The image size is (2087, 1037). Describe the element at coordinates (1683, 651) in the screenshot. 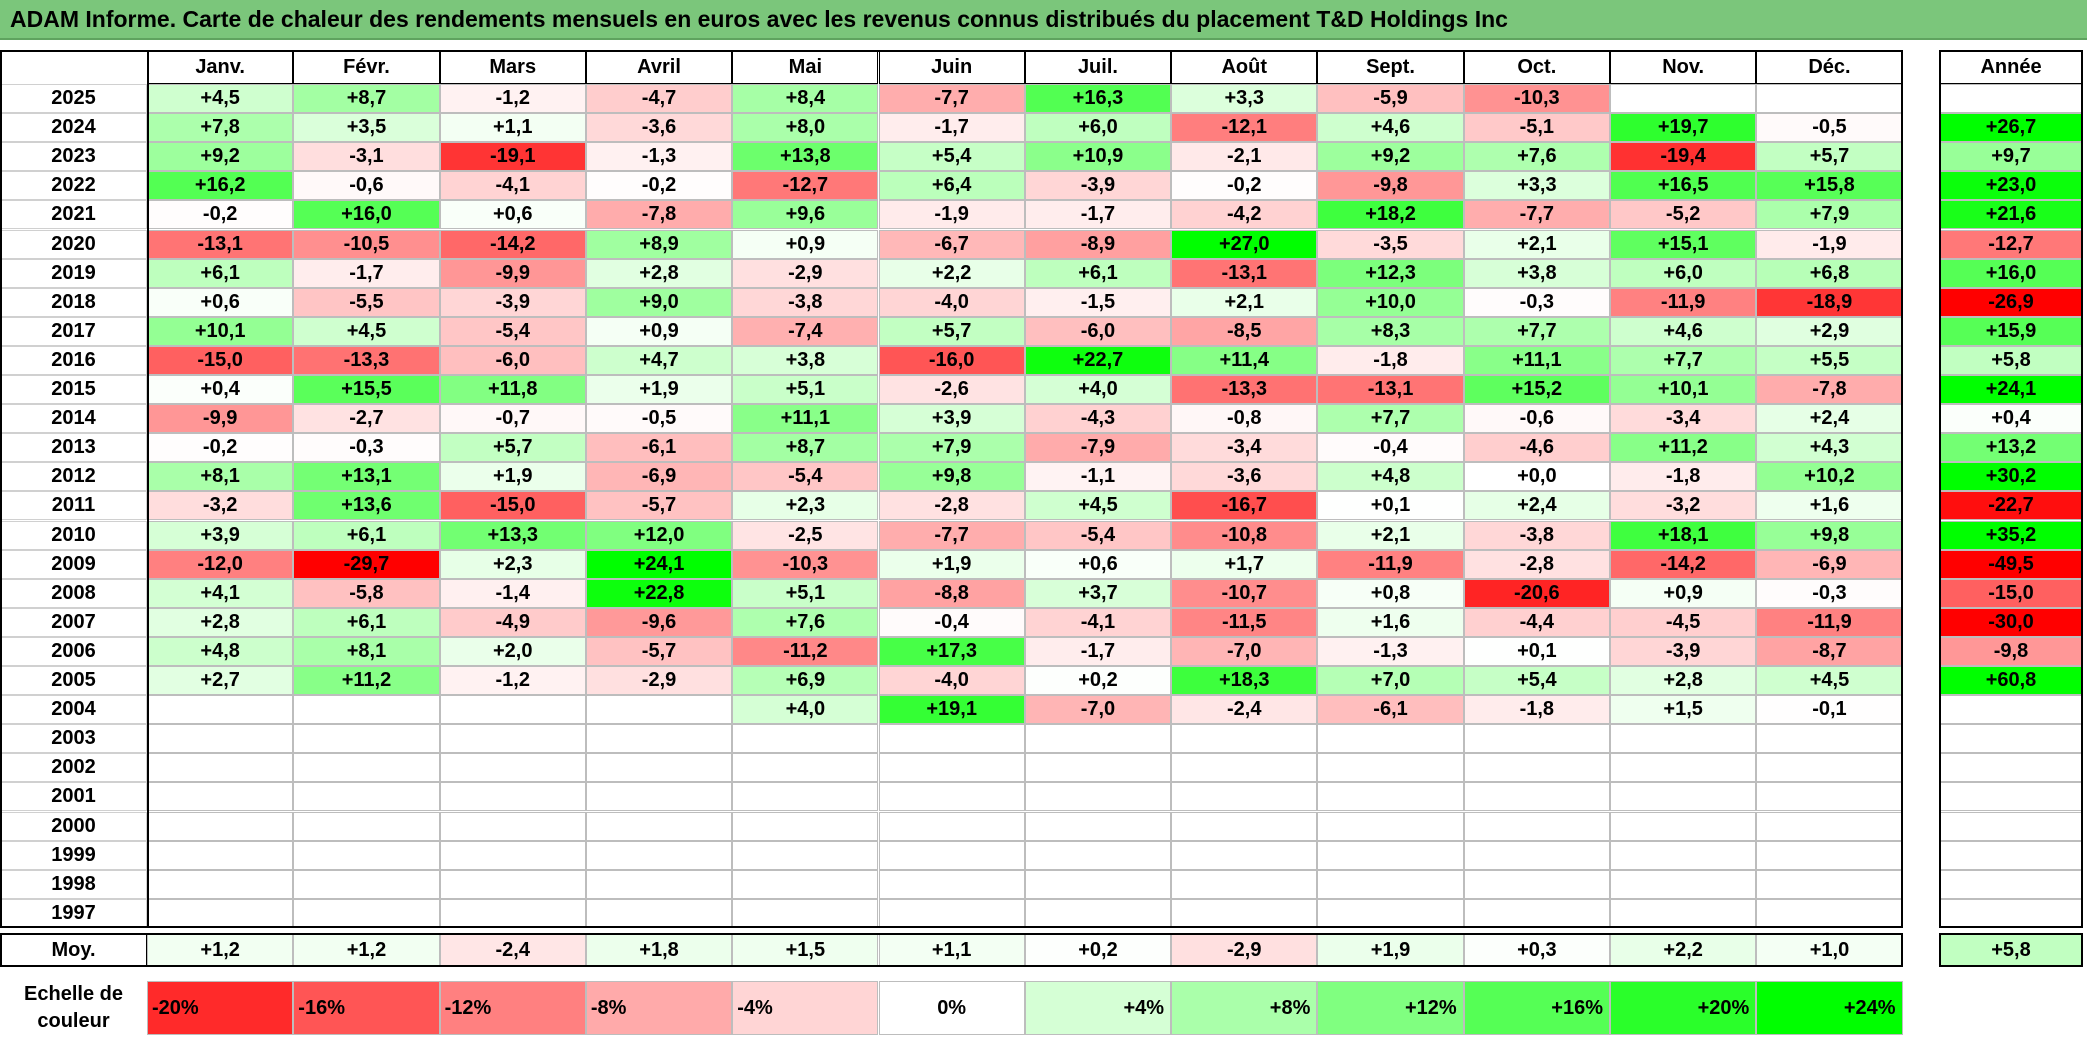

I see `heatmap-cell: -3,9` at that location.